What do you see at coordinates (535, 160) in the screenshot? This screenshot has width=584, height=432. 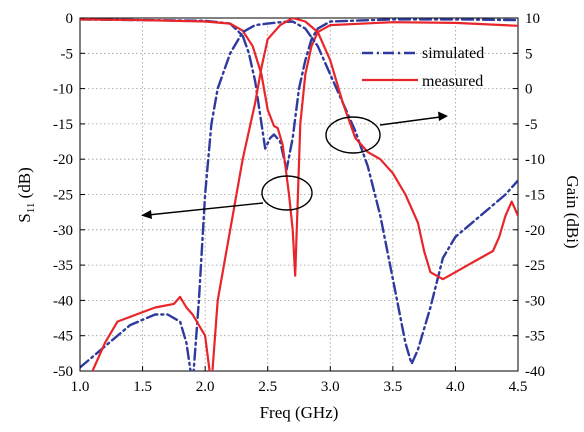 I see `y-right-tick-label: -10` at bounding box center [535, 160].